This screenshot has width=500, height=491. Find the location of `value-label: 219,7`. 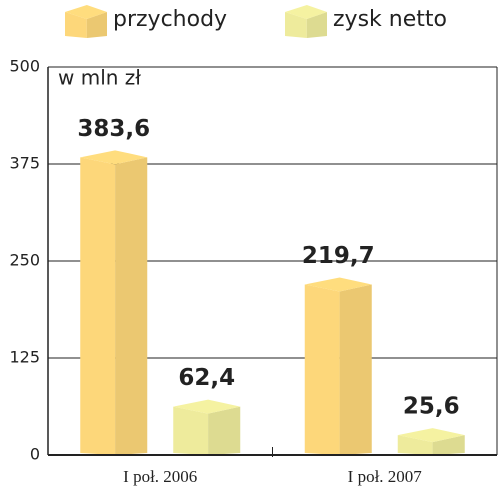

value-label: 219,7 is located at coordinates (338, 256).